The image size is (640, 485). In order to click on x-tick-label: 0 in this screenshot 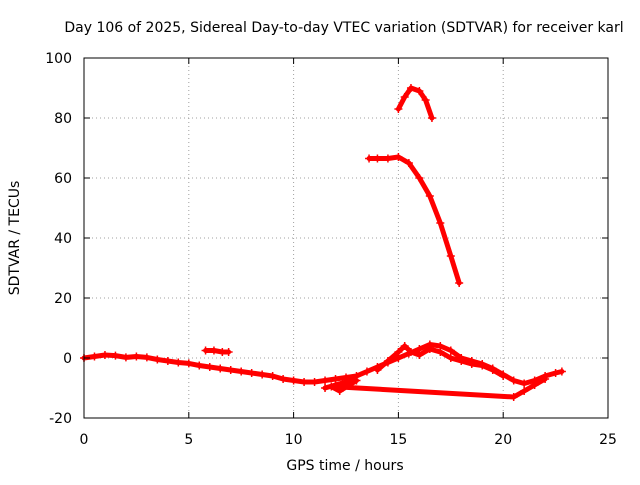, I will do `click(84, 440)`.